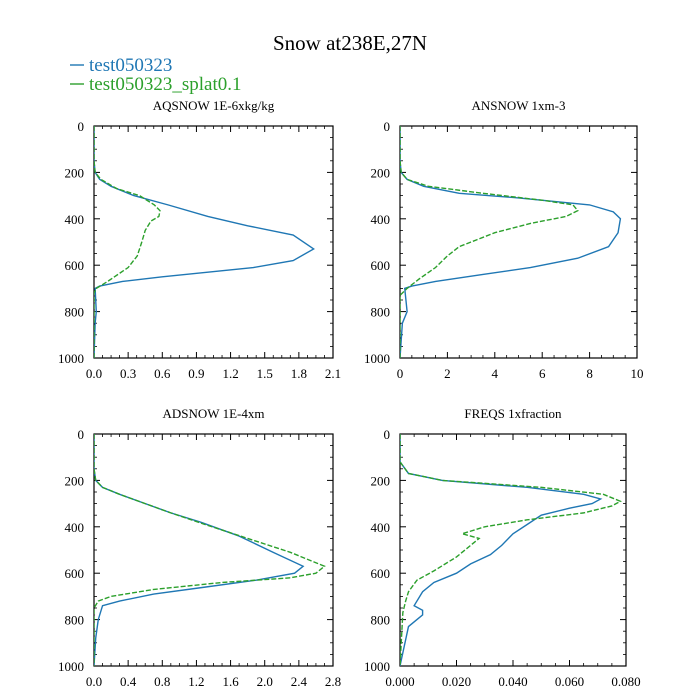  What do you see at coordinates (265, 681) in the screenshot?
I see `x-tick-label: 2.0` at bounding box center [265, 681].